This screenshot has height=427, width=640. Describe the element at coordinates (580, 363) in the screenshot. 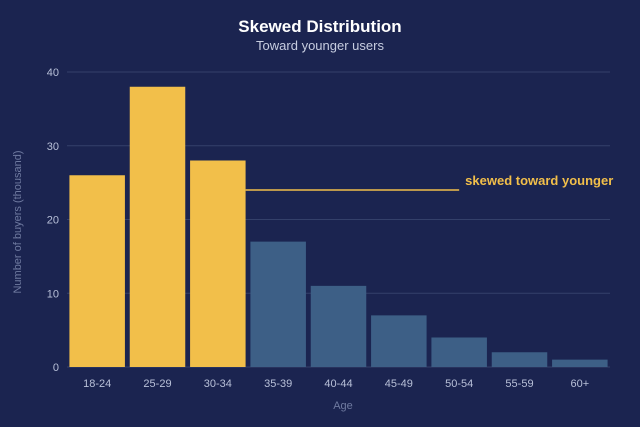

I see `bar-60+` at that location.